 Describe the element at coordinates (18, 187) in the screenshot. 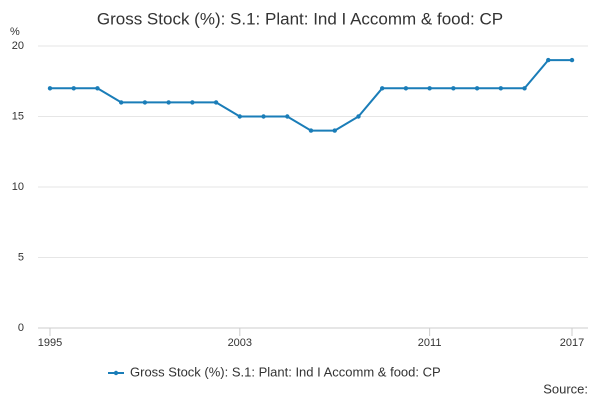

I see `y-tick-label: 10` at that location.